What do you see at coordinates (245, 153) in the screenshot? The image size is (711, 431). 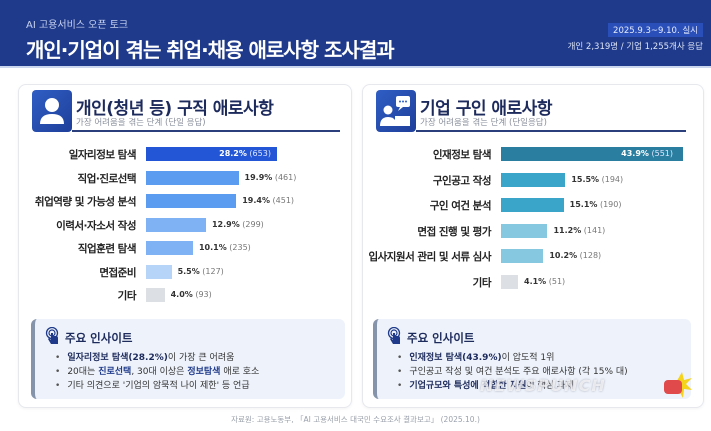 I see `bar-value-label: 28.2% (653)` at bounding box center [245, 153].